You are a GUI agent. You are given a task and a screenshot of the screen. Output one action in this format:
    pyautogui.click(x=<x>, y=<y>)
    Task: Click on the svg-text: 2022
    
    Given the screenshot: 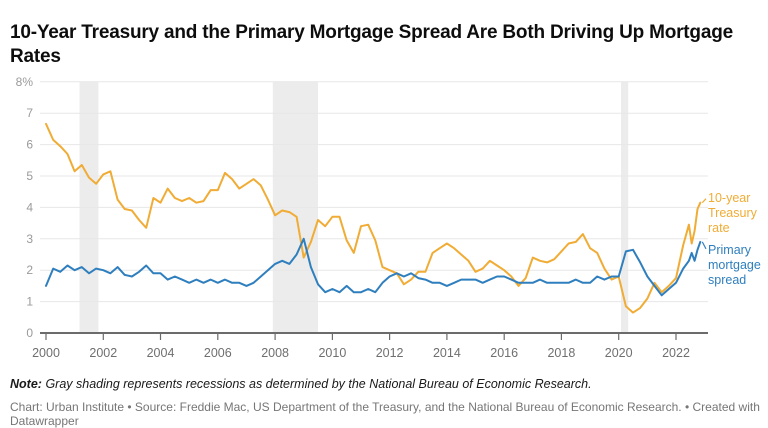 What is the action you would take?
    pyautogui.click(x=676, y=353)
    